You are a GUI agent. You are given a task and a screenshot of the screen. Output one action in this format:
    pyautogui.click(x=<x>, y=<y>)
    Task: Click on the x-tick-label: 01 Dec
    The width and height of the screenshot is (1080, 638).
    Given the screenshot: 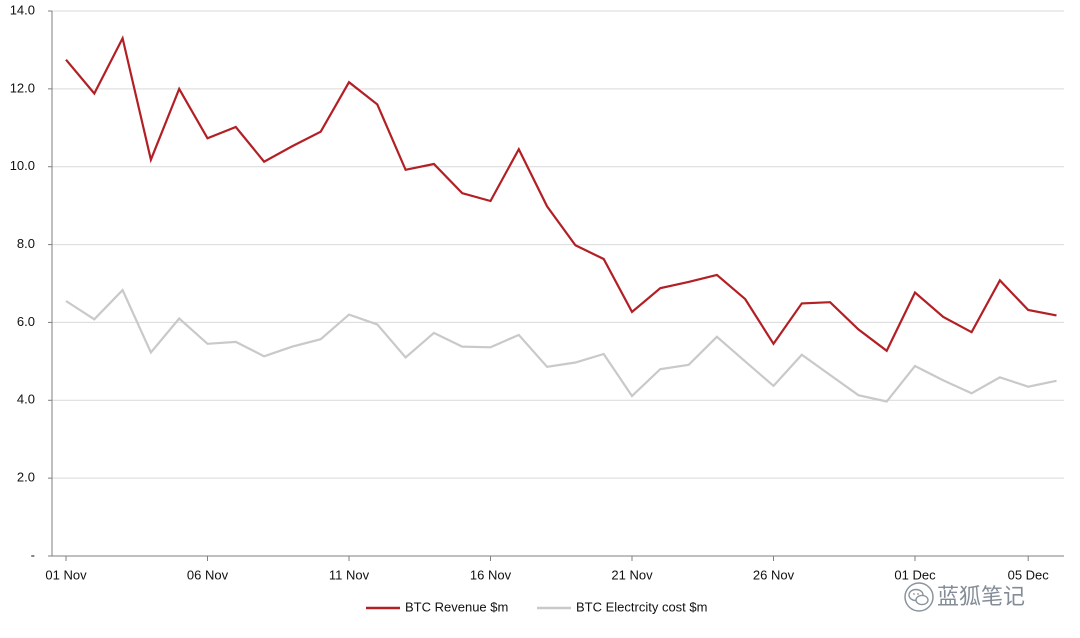 What is the action you would take?
    pyautogui.click(x=915, y=574)
    